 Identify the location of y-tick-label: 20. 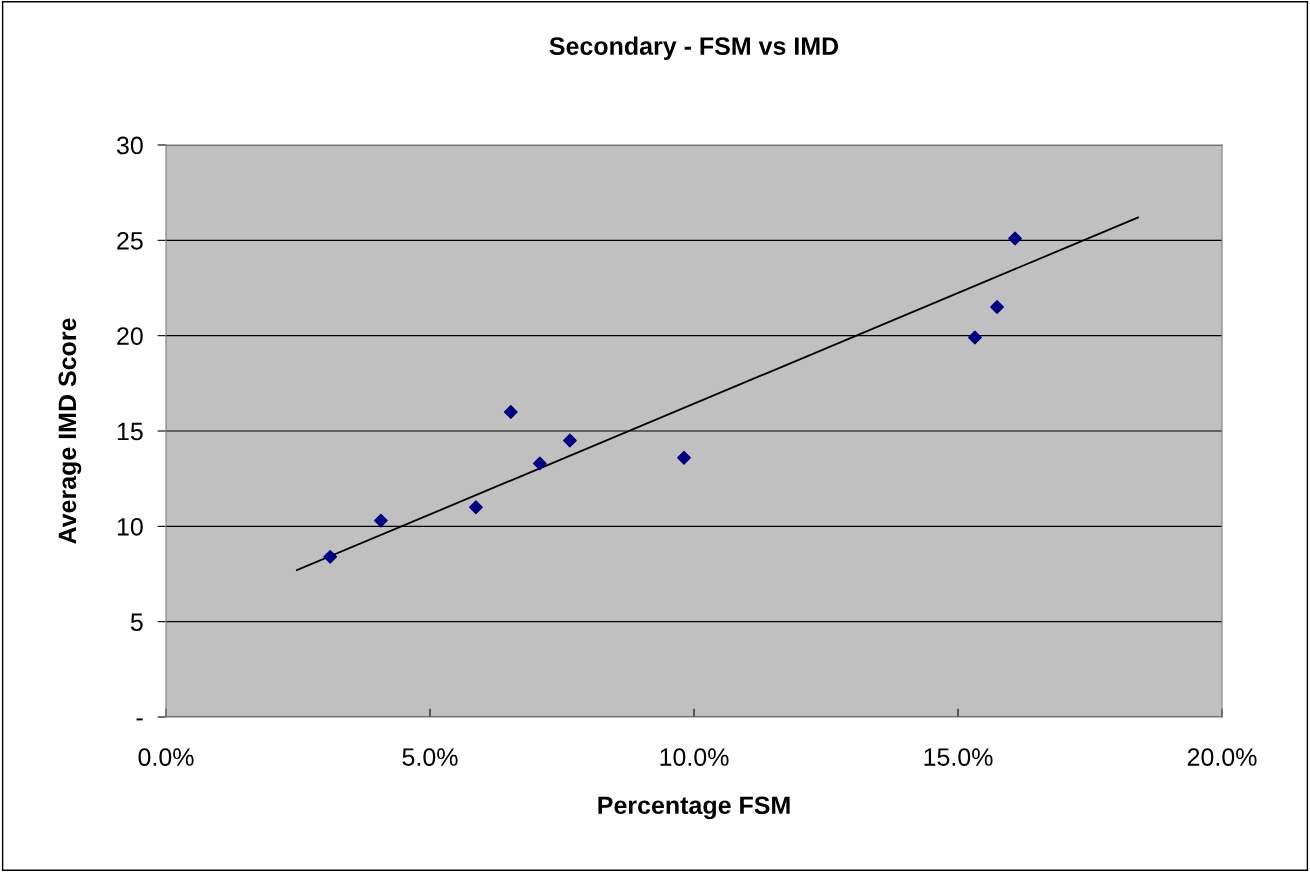
(130, 336).